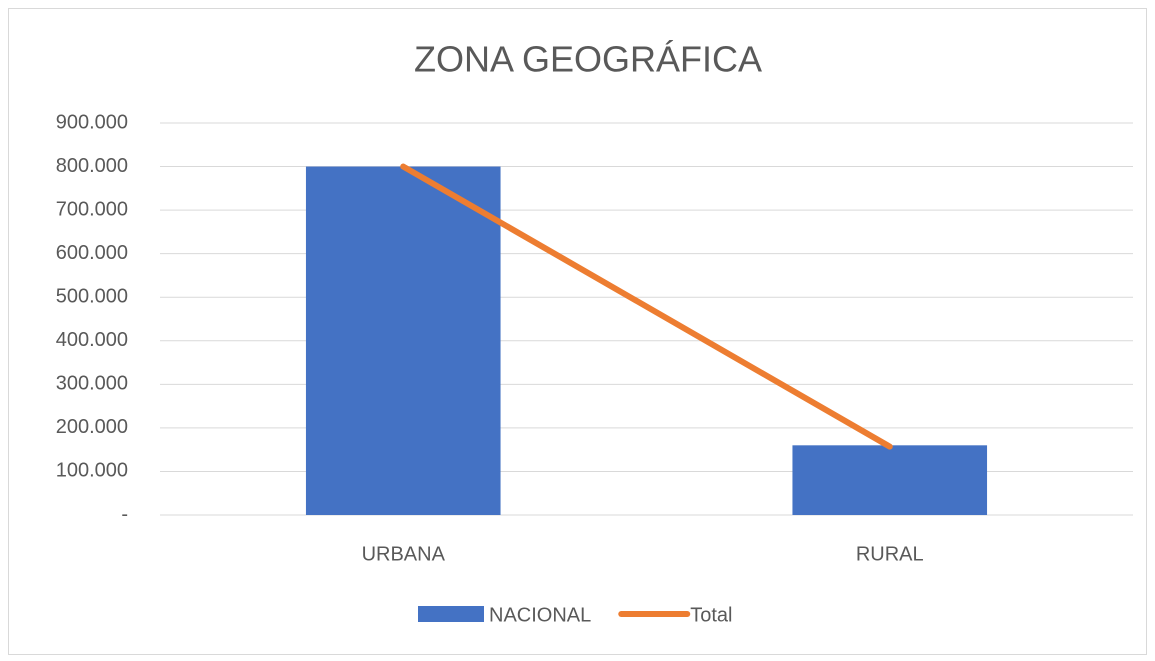  Describe the element at coordinates (124, 514) in the screenshot. I see `y-tick-label: -` at that location.